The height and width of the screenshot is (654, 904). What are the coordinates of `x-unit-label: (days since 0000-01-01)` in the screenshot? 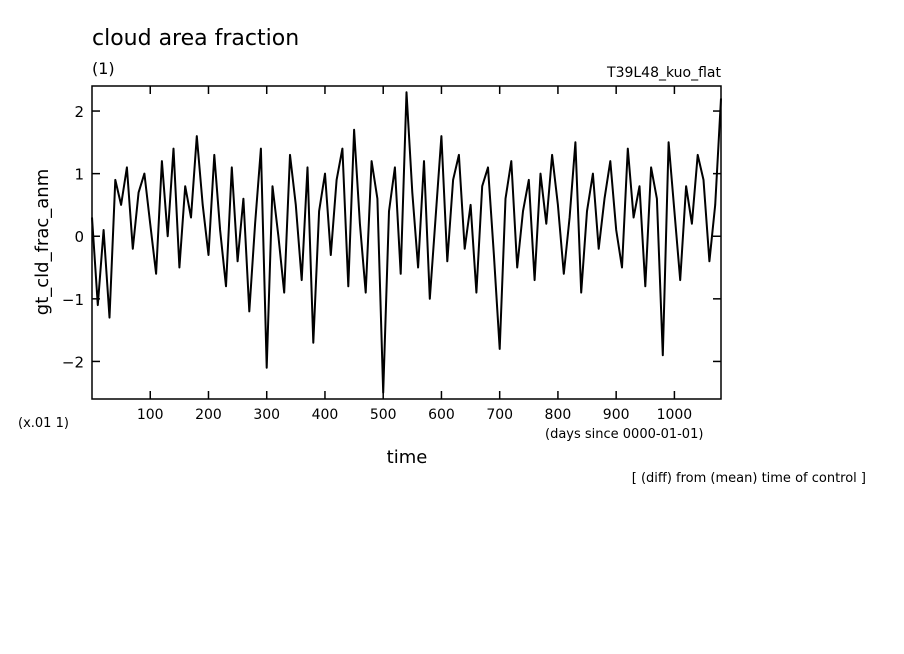 It's located at (624, 434).